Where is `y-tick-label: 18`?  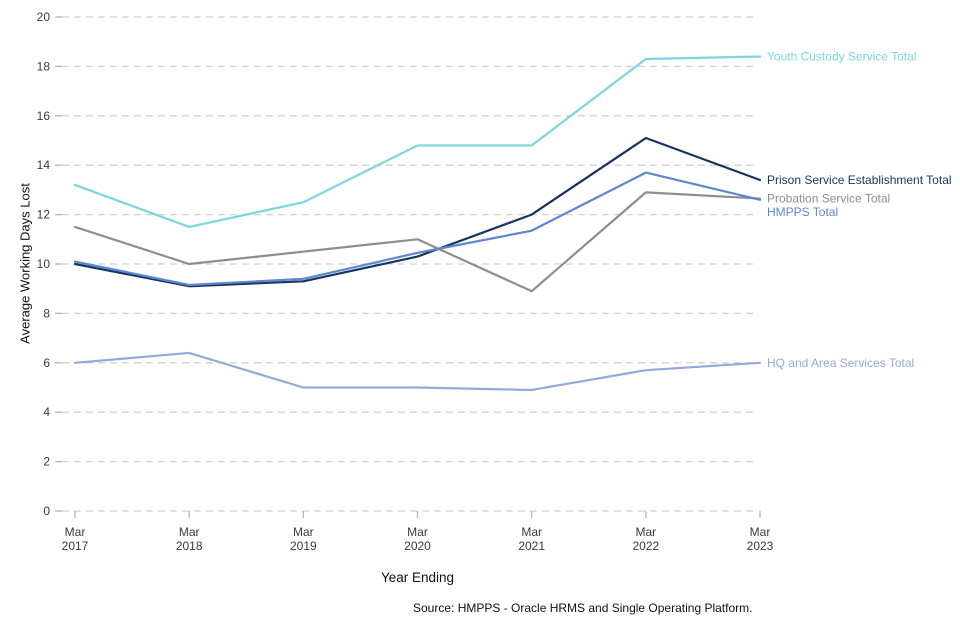
y-tick-label: 18 is located at coordinates (44, 66).